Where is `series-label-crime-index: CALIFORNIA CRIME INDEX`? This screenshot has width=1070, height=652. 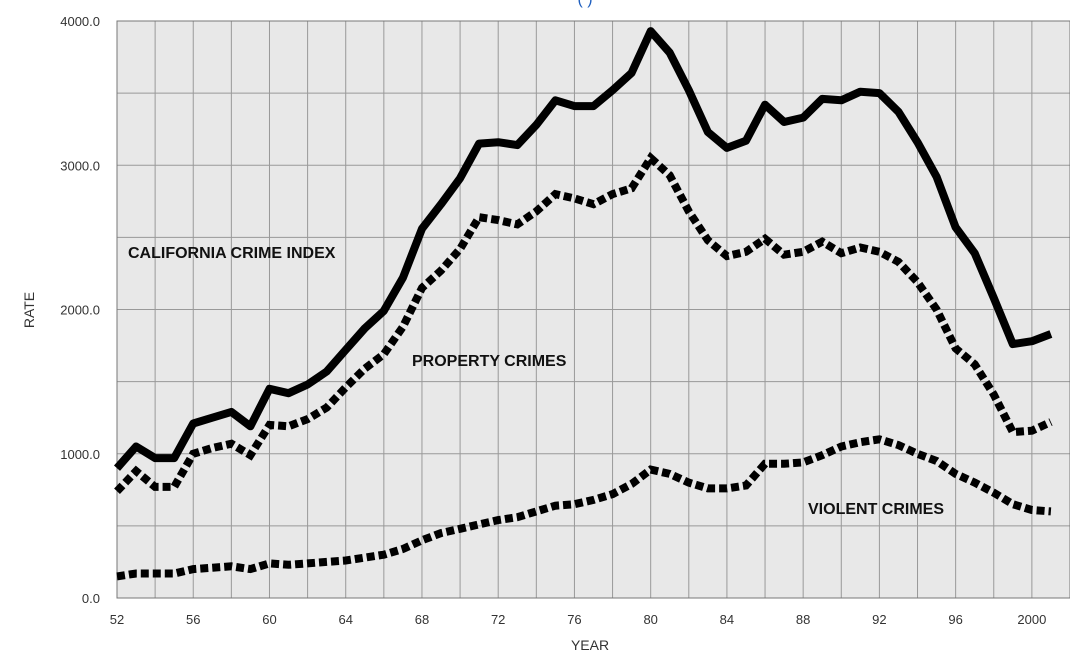
series-label-crime-index: CALIFORNIA CRIME INDEX is located at coordinates (232, 253).